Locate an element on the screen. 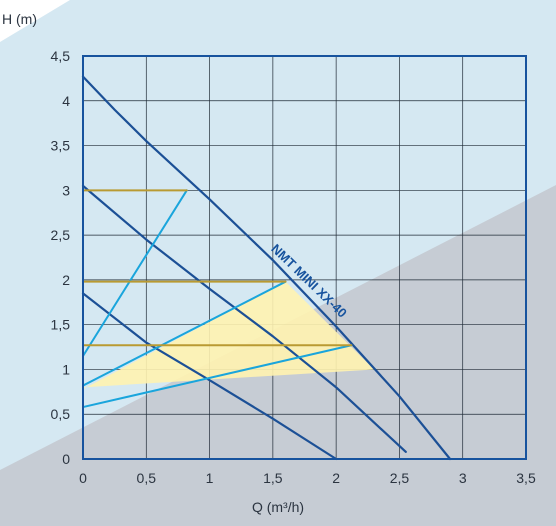  y-tick-labels: 0 0,5 1 1,5 2 2,5 3 3,5 4 4,5 is located at coordinates (61, 257).